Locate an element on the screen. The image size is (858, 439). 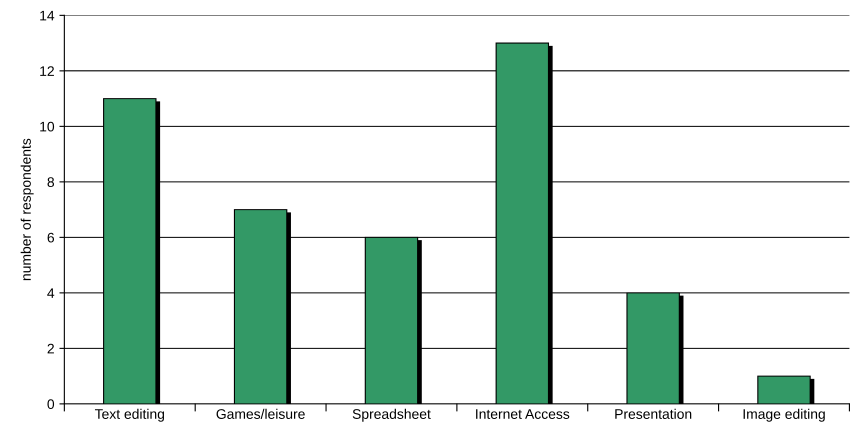
y-tick-label: 10 is located at coordinates (47, 127).